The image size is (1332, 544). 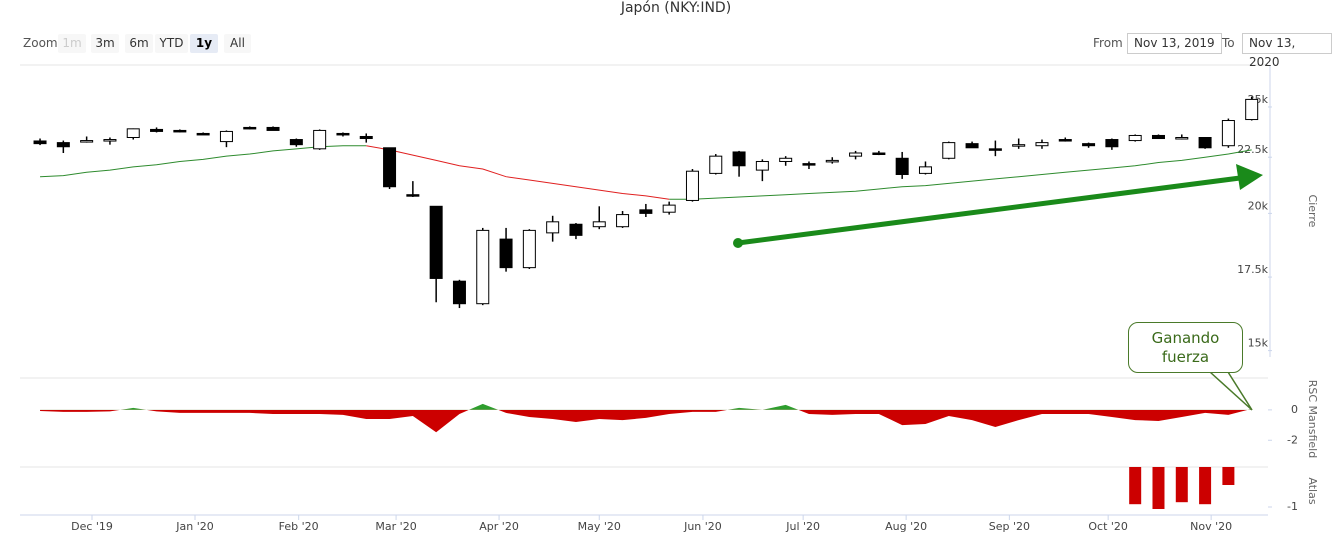 What do you see at coordinates (72, 43) in the screenshot?
I see `zoom-button: 1m` at bounding box center [72, 43].